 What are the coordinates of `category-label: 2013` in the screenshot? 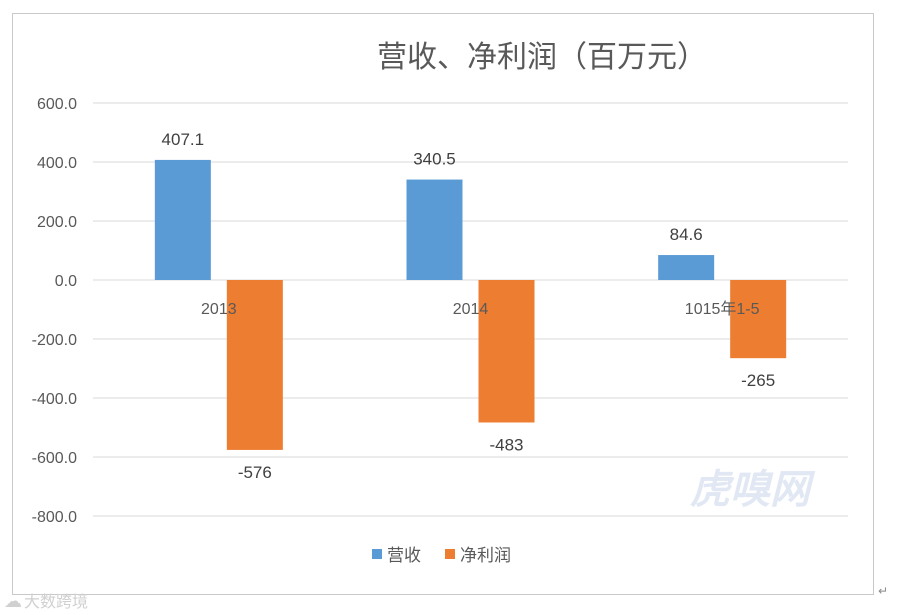 It's located at (219, 309).